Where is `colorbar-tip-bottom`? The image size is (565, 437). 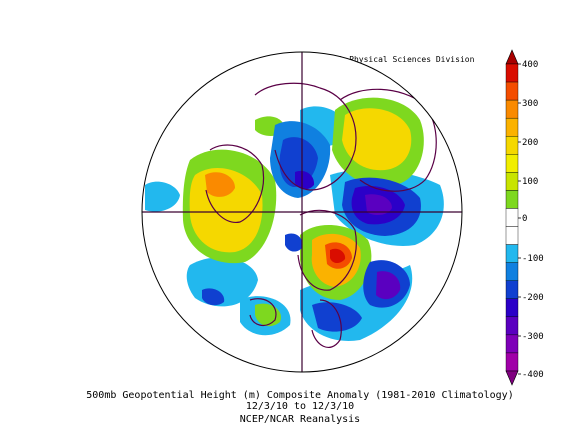
colorbar-tip-bottom is located at coordinates (512, 378).